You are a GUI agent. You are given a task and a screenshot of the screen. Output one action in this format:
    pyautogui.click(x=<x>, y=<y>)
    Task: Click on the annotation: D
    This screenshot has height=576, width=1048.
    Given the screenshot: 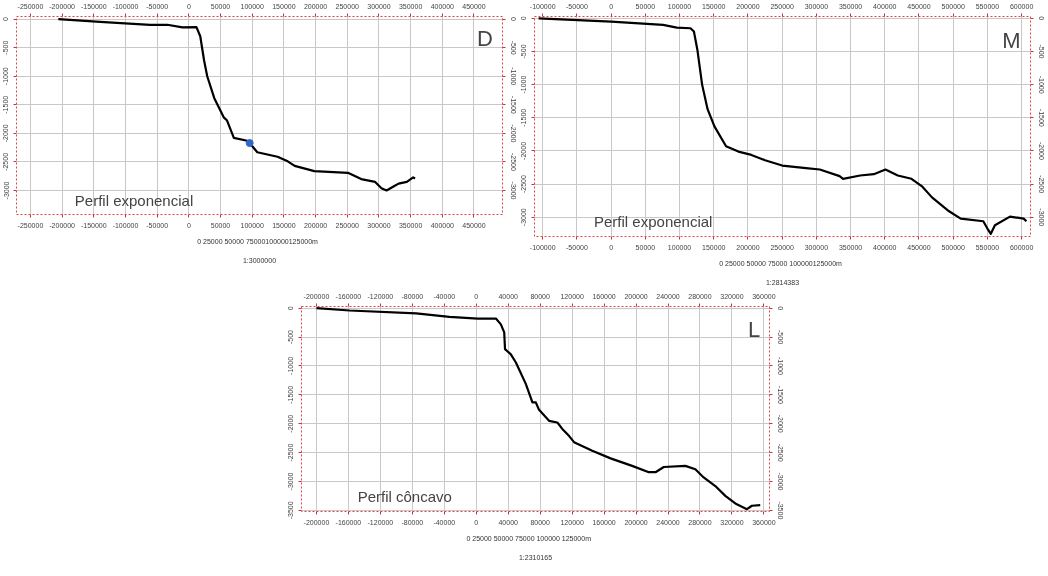 What is the action you would take?
    pyautogui.click(x=484, y=39)
    